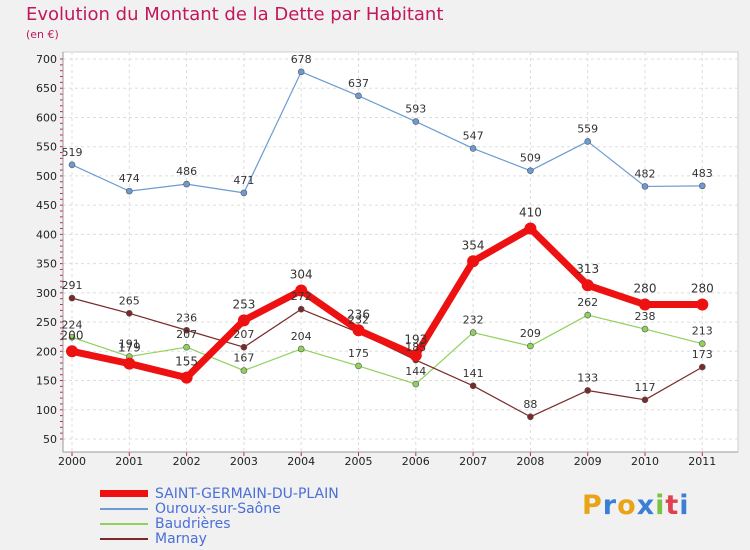  What do you see at coordinates (416, 461) in the screenshot?
I see `x-tick-label: 2006` at bounding box center [416, 461].